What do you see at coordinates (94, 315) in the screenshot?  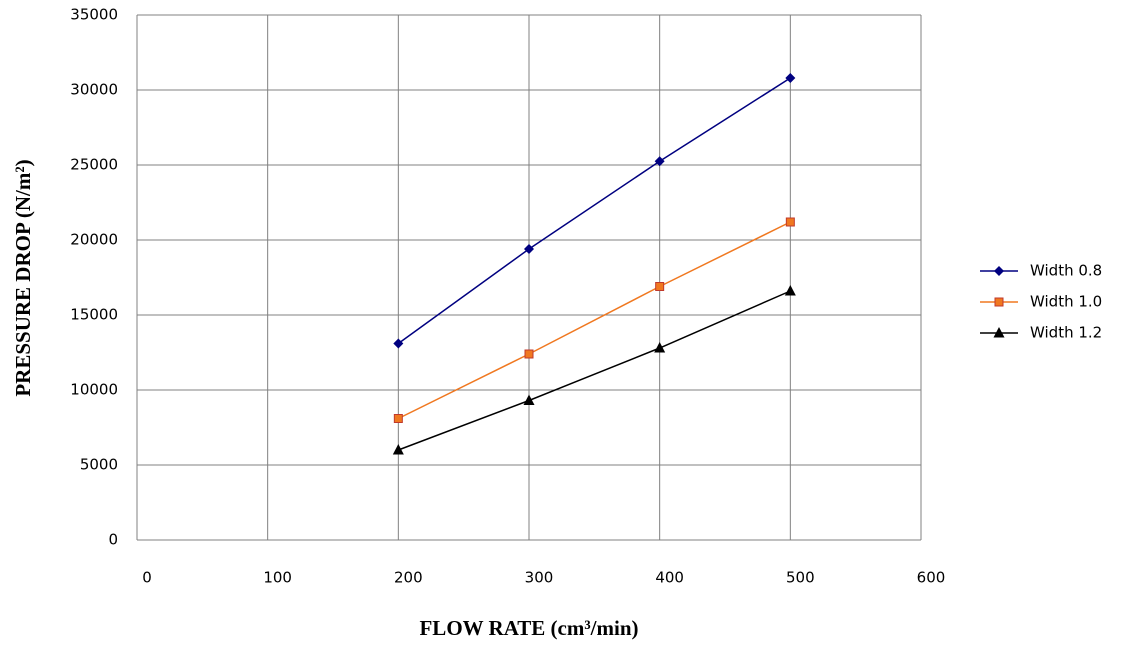 I see `y-tick-label: 15000` at bounding box center [94, 315].